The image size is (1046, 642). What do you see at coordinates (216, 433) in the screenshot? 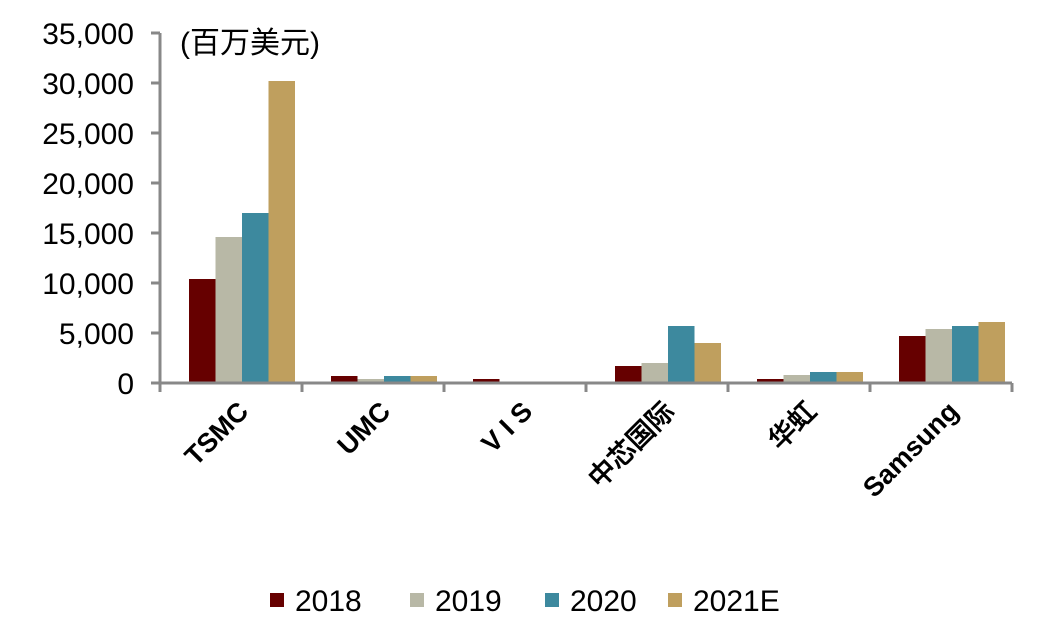
I see `x-tick-label: TSMC` at bounding box center [216, 433].